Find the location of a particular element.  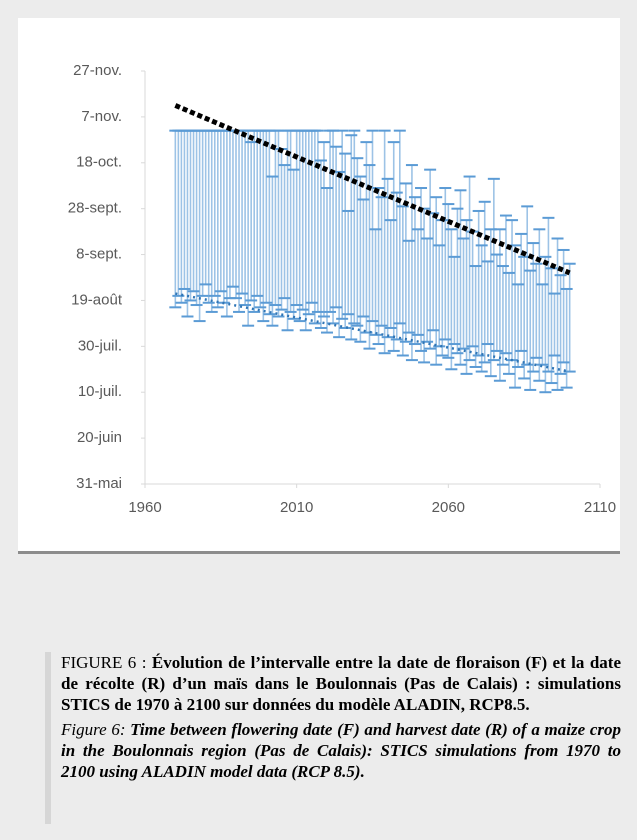

x-tick-label: 1960 is located at coordinates (144, 507).